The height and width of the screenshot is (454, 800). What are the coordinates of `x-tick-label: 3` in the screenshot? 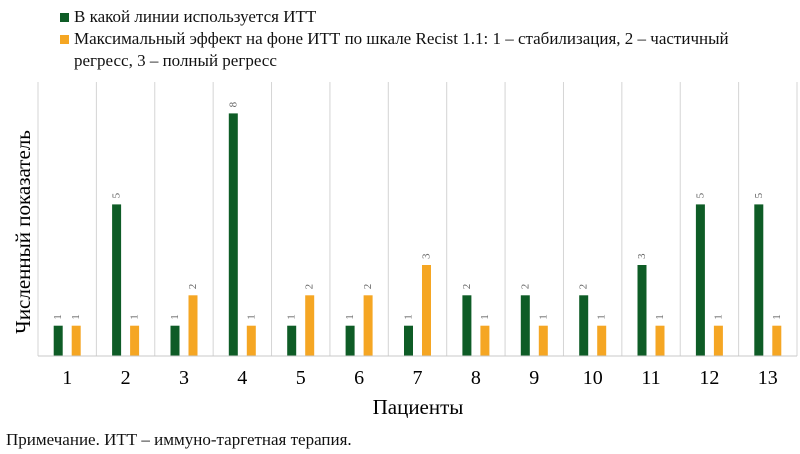 It's located at (184, 378).